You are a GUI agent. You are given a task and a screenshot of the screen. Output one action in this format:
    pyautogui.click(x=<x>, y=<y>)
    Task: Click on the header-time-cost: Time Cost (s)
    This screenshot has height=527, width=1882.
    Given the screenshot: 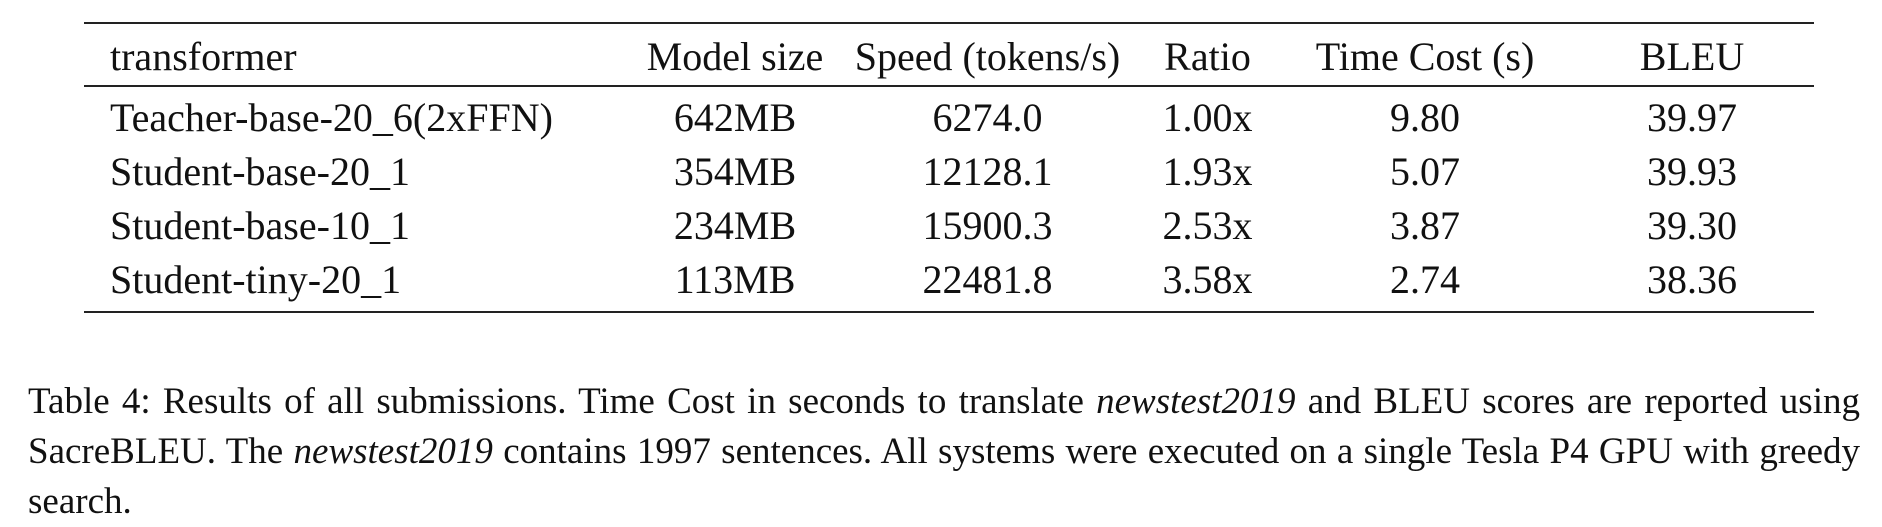 What is the action you would take?
    pyautogui.click(x=1425, y=56)
    